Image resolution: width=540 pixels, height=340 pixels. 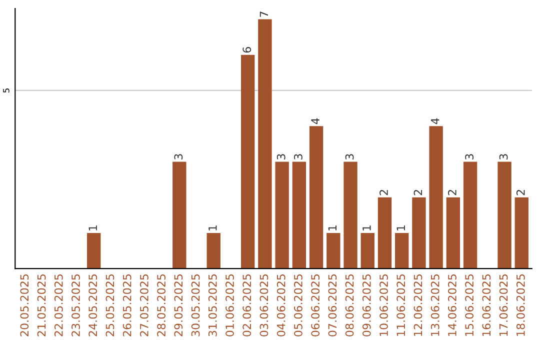 I want to click on x-tick-label: 23.05.2025, so click(x=76, y=305).